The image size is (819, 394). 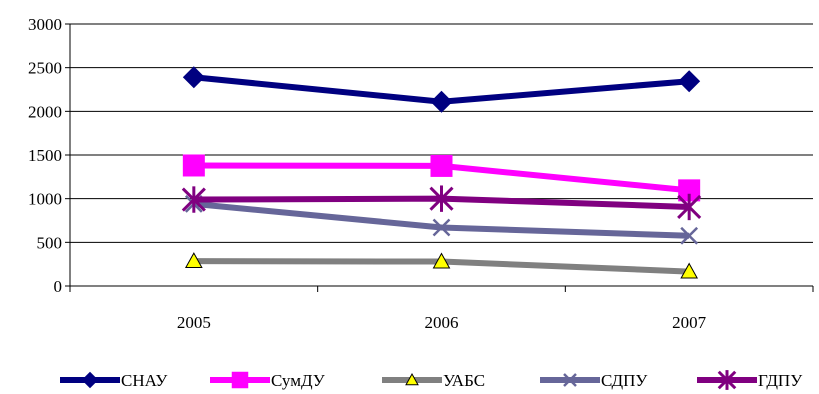 I want to click on legend-label: УАБС, so click(x=464, y=380).